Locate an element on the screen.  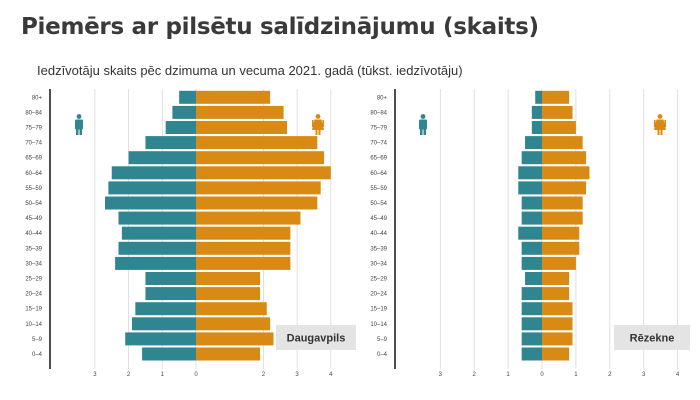
x-tick-label: 4 is located at coordinates (678, 375).